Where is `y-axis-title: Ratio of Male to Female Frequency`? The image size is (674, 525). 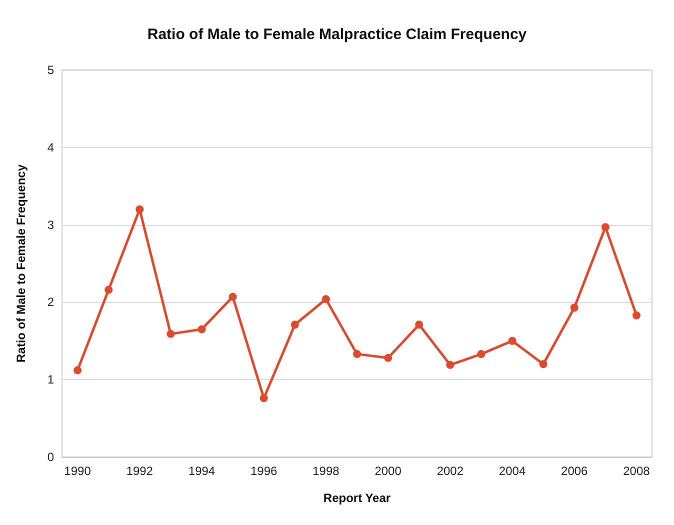 y-axis-title: Ratio of Male to Female Frequency is located at coordinates (21, 263).